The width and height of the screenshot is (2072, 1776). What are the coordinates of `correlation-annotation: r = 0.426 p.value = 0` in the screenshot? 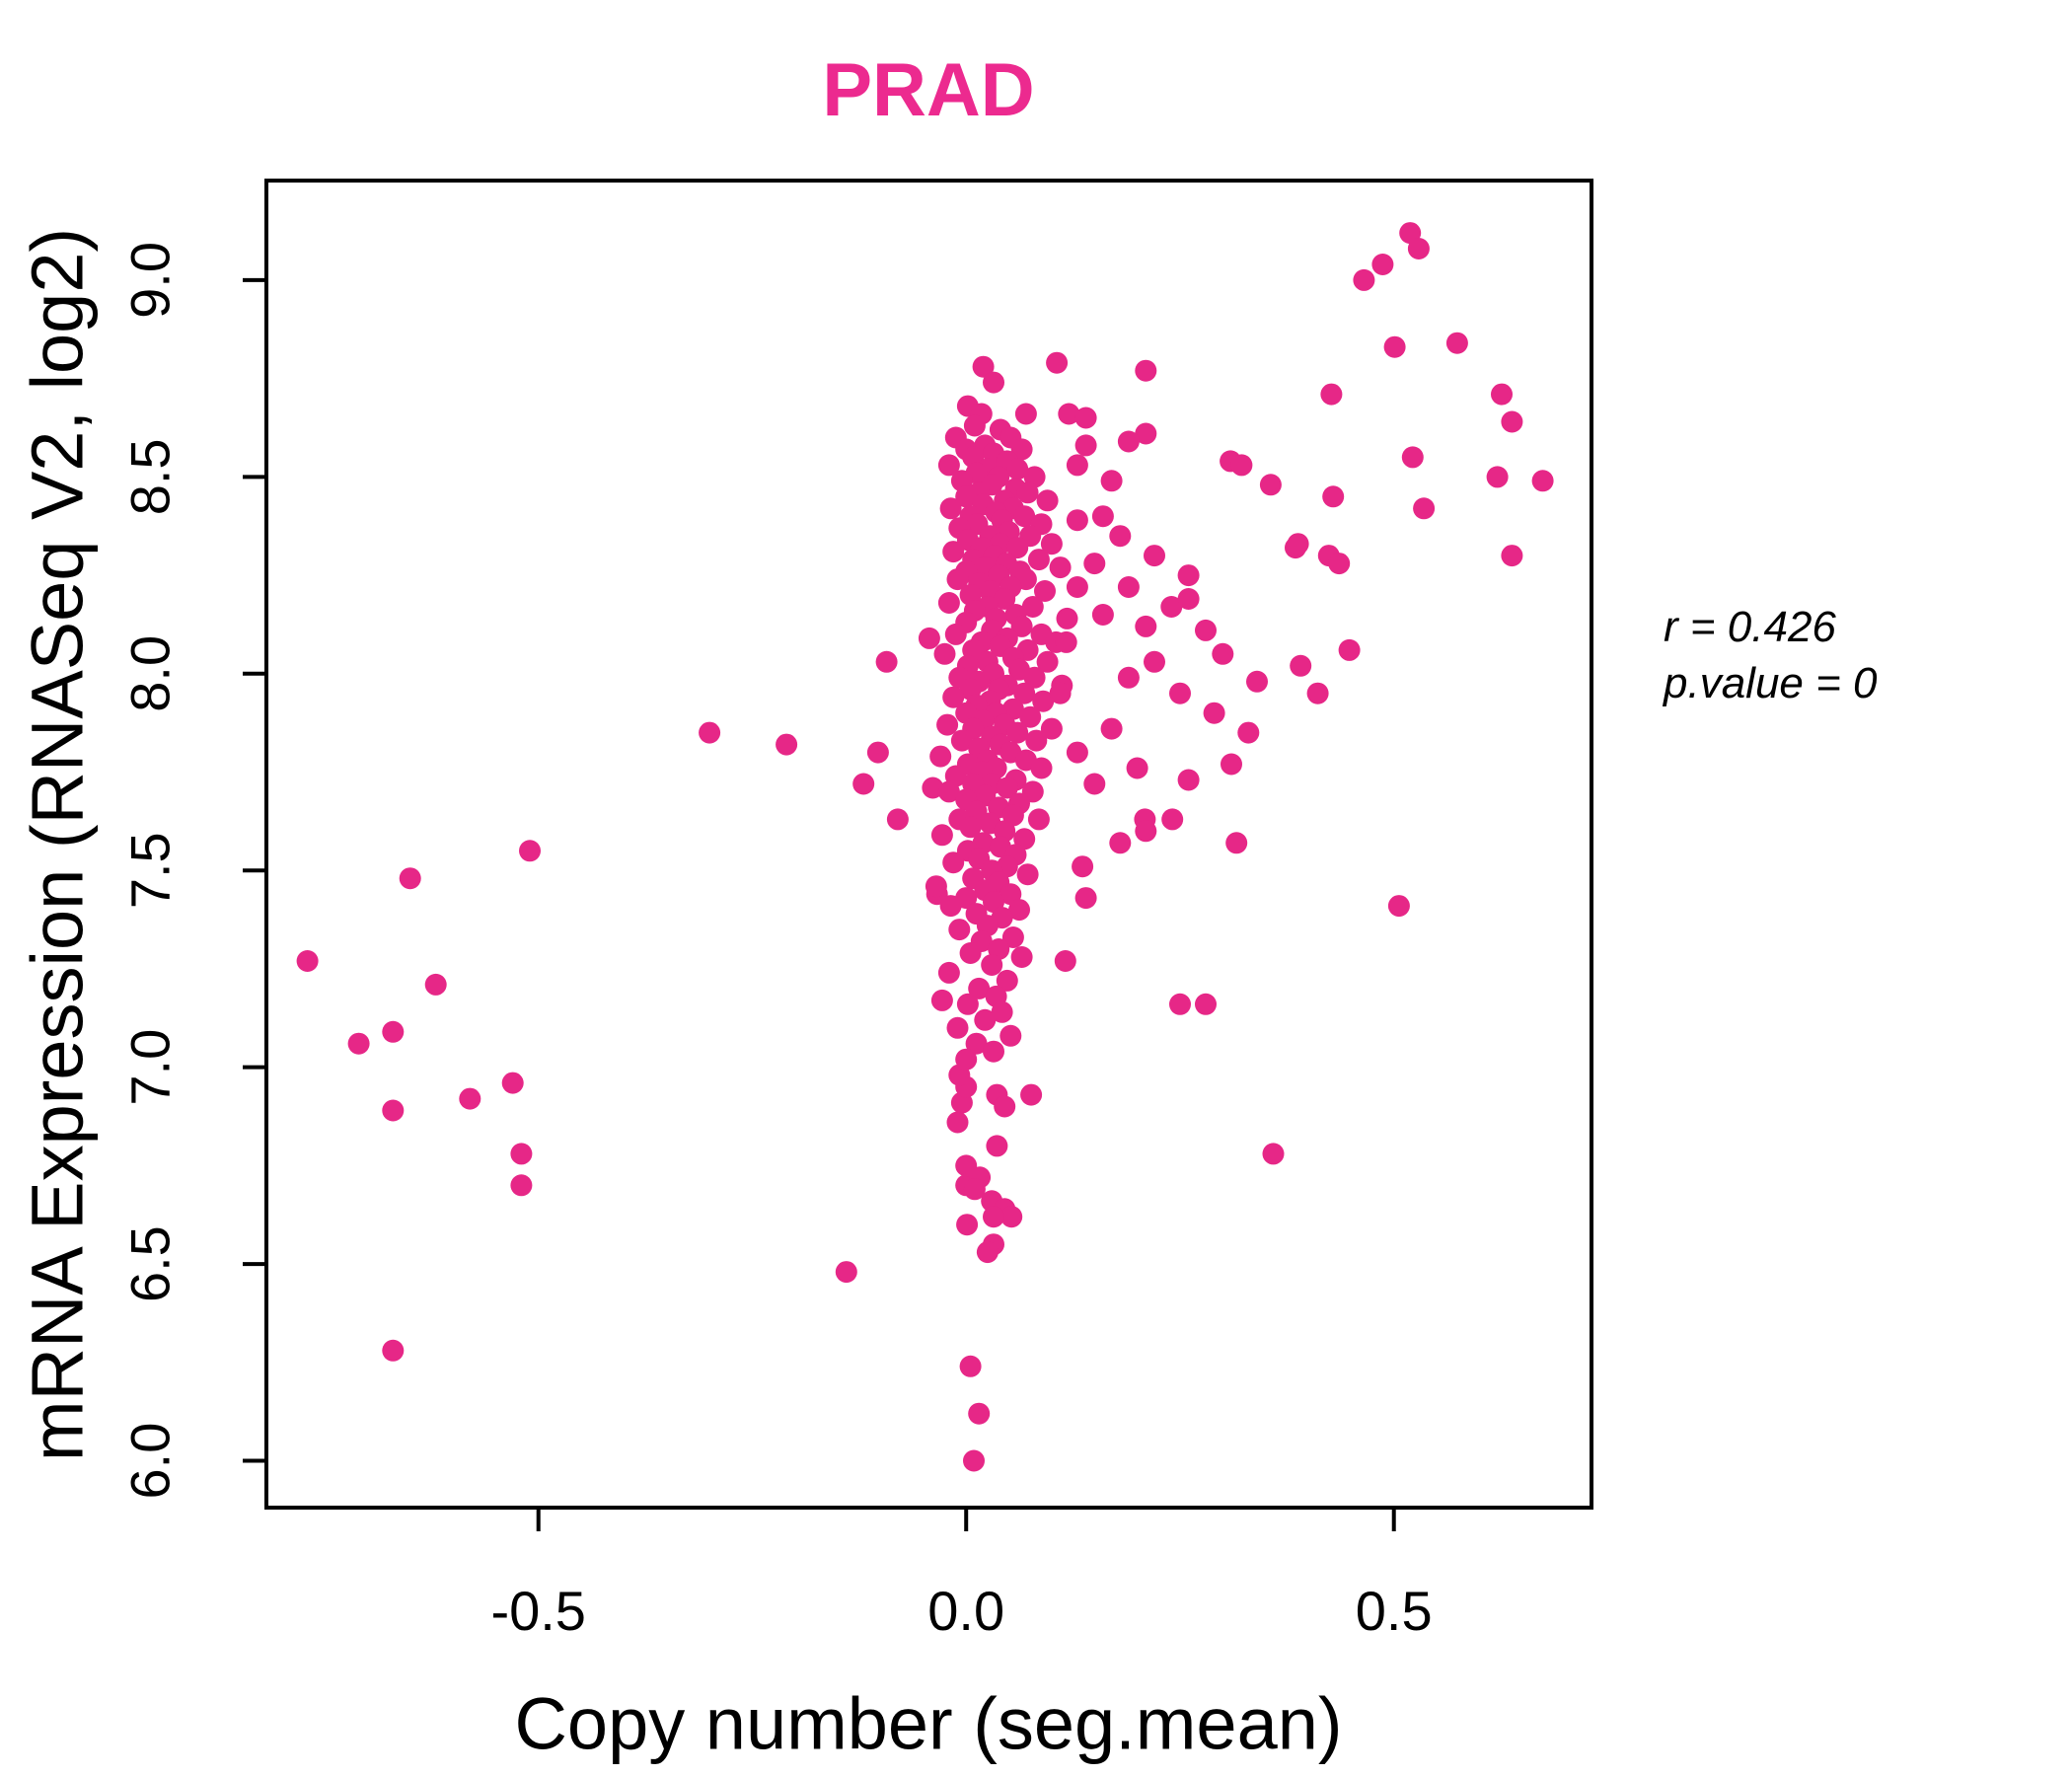 It's located at (1771, 655).